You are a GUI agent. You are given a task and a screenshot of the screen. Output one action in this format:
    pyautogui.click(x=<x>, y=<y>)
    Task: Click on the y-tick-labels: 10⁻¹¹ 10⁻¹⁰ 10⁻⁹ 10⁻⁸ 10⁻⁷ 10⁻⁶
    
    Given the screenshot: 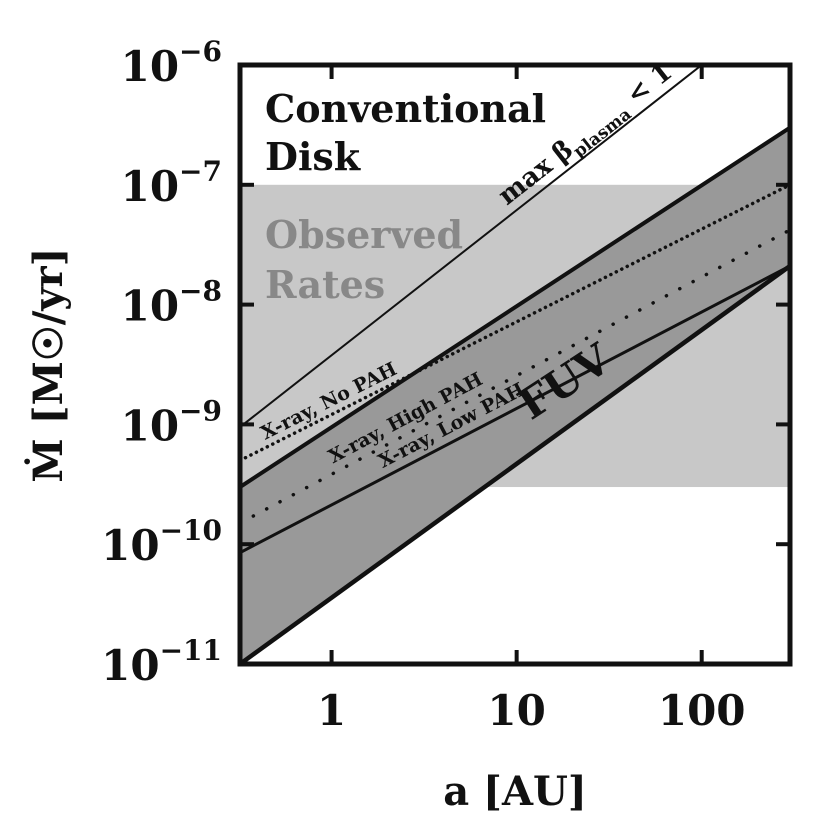 What is the action you would take?
    pyautogui.click(x=161, y=362)
    